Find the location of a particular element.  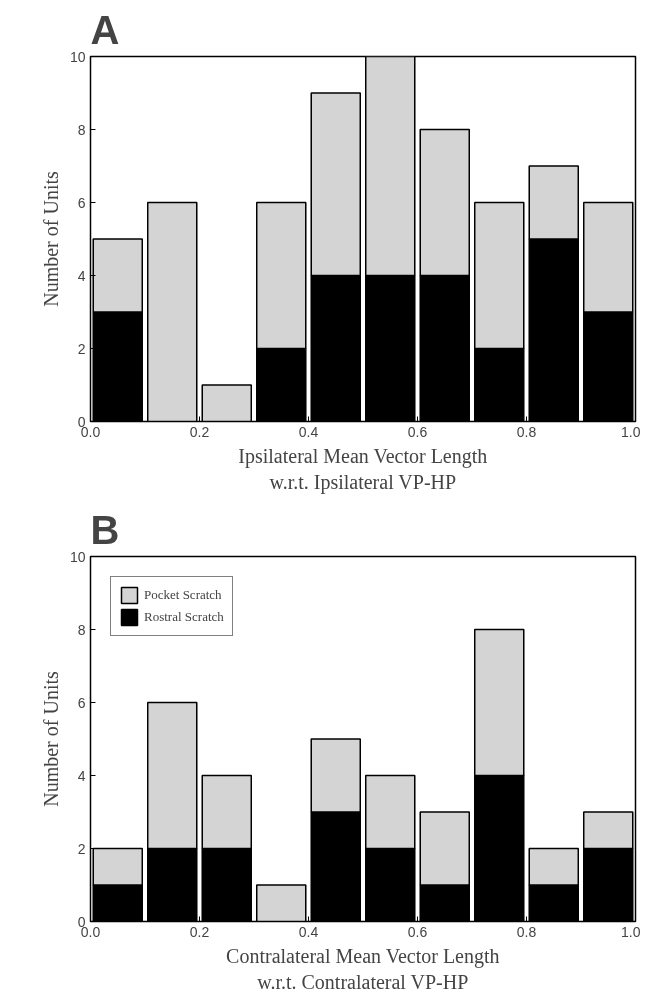

x-axis-title: Contralateral Mean Vector Length w.r.t. Contralateral VP-HP is located at coordinates (363, 968).